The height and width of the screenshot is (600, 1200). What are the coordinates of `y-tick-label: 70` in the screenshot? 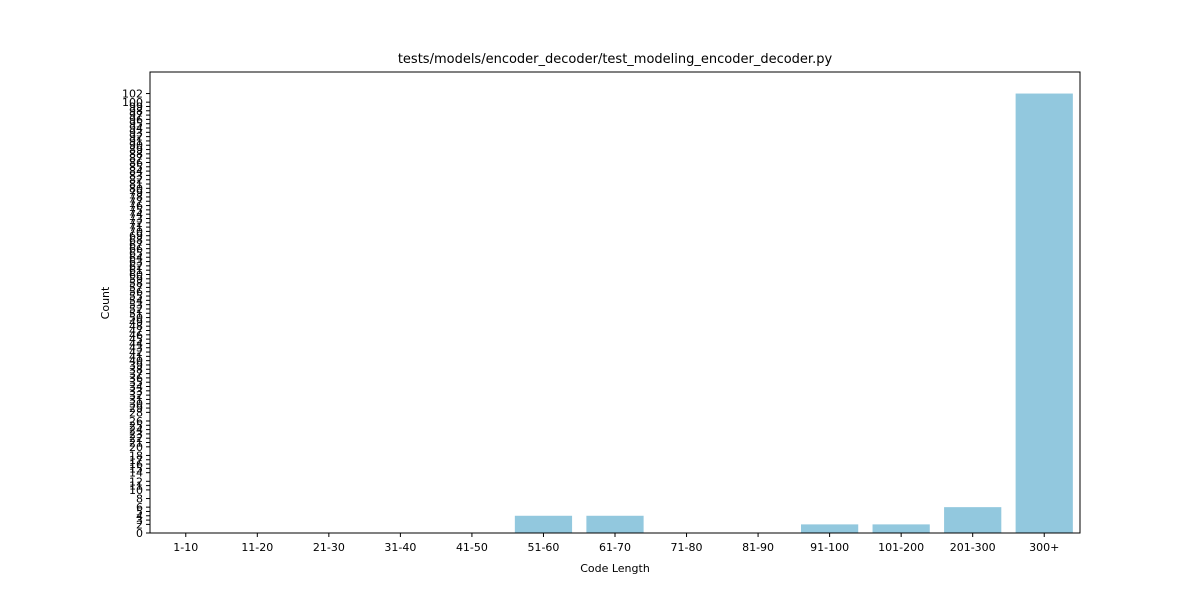 It's located at (136, 231).